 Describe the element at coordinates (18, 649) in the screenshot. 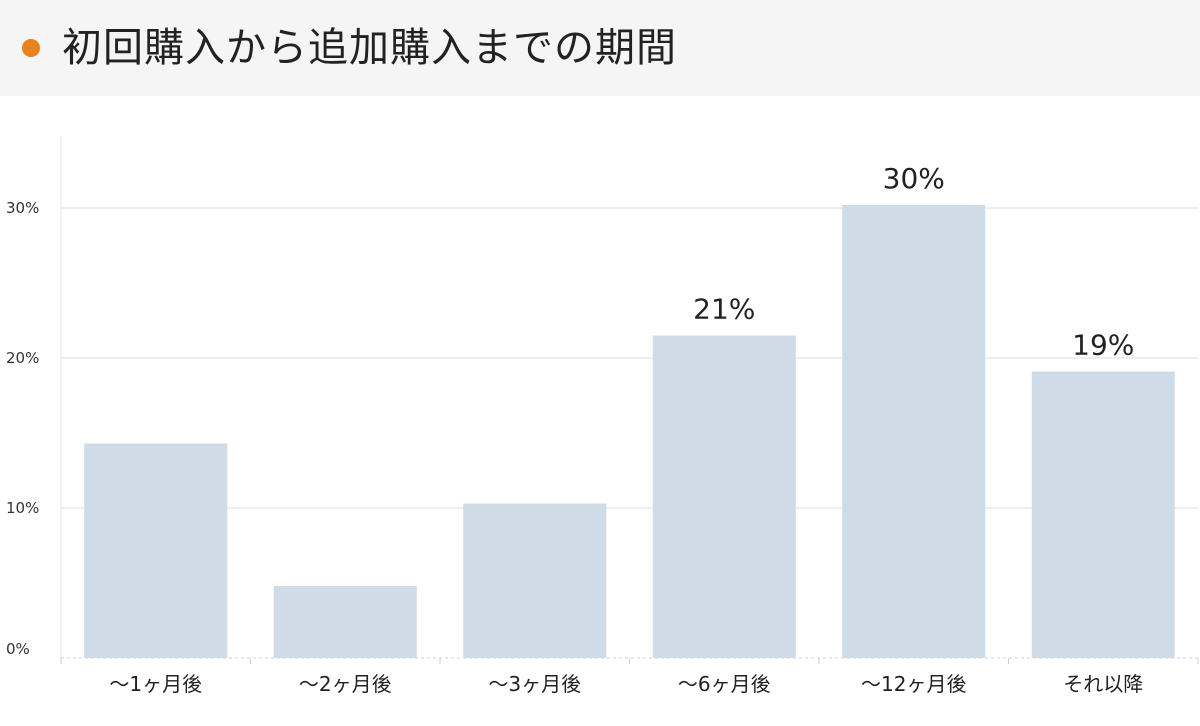

I see `y-tick-label: 0%` at that location.